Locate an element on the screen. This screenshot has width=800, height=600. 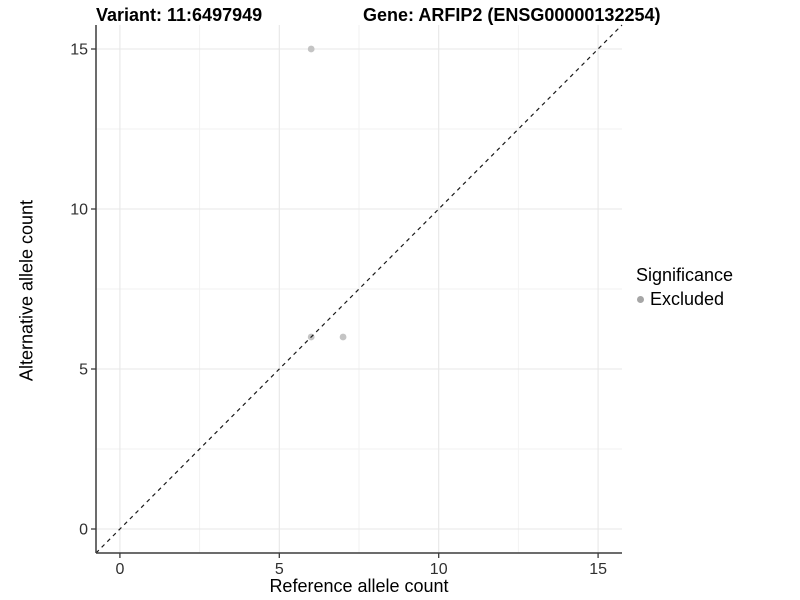
x-axis-title: Reference allele count is located at coordinates (359, 586).